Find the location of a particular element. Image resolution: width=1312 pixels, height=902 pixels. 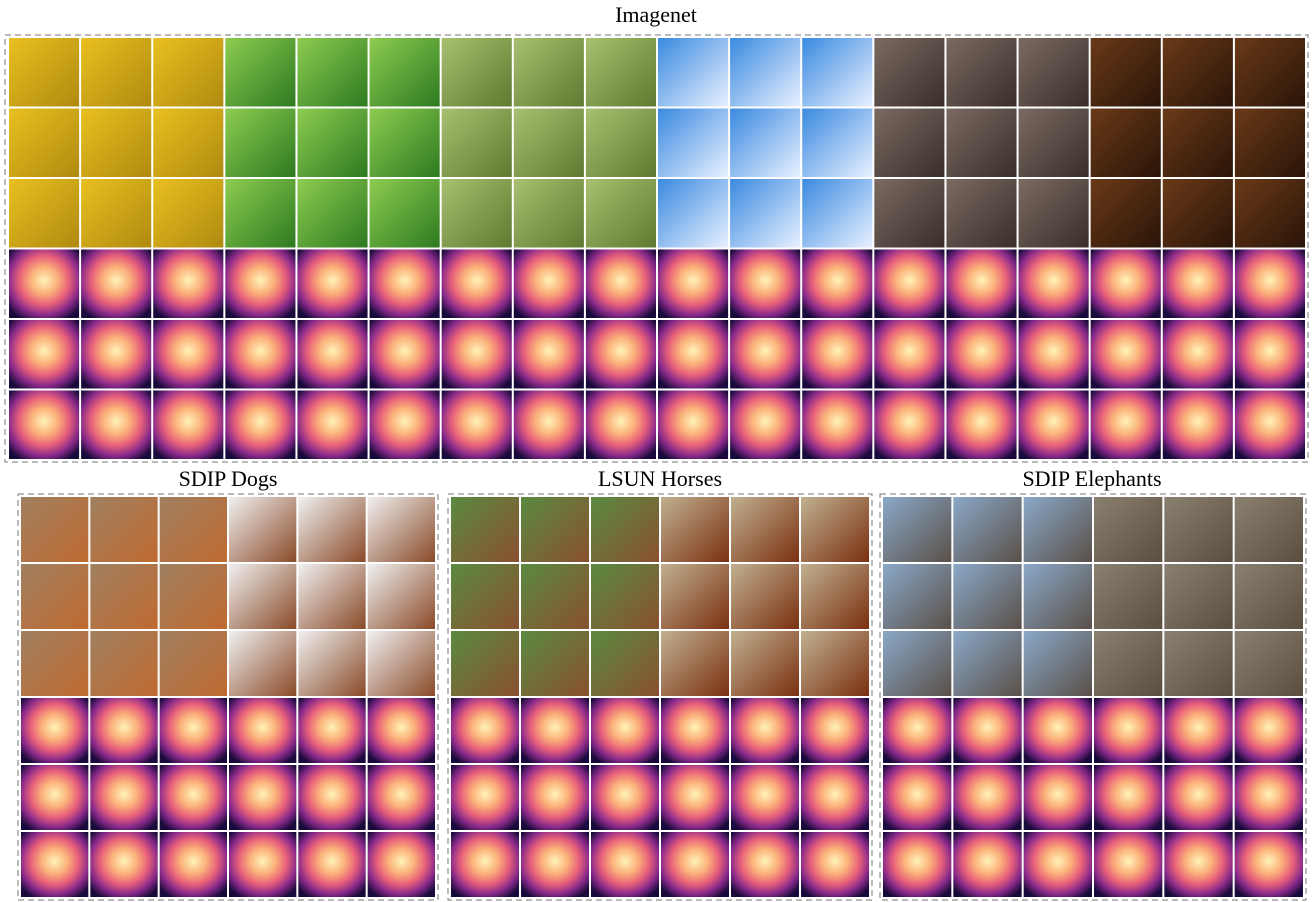

panel-border is located at coordinates (1093, 697).